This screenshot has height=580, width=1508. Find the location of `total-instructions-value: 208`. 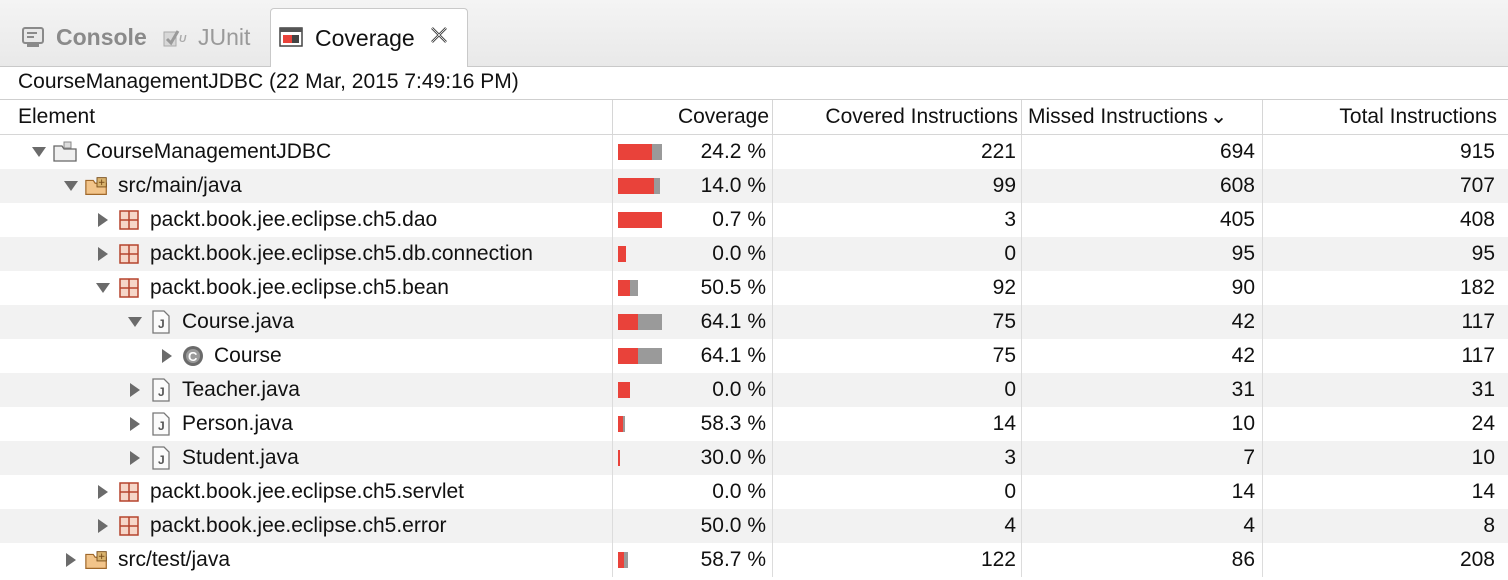

total-instructions-value: 208 is located at coordinates (1477, 559).